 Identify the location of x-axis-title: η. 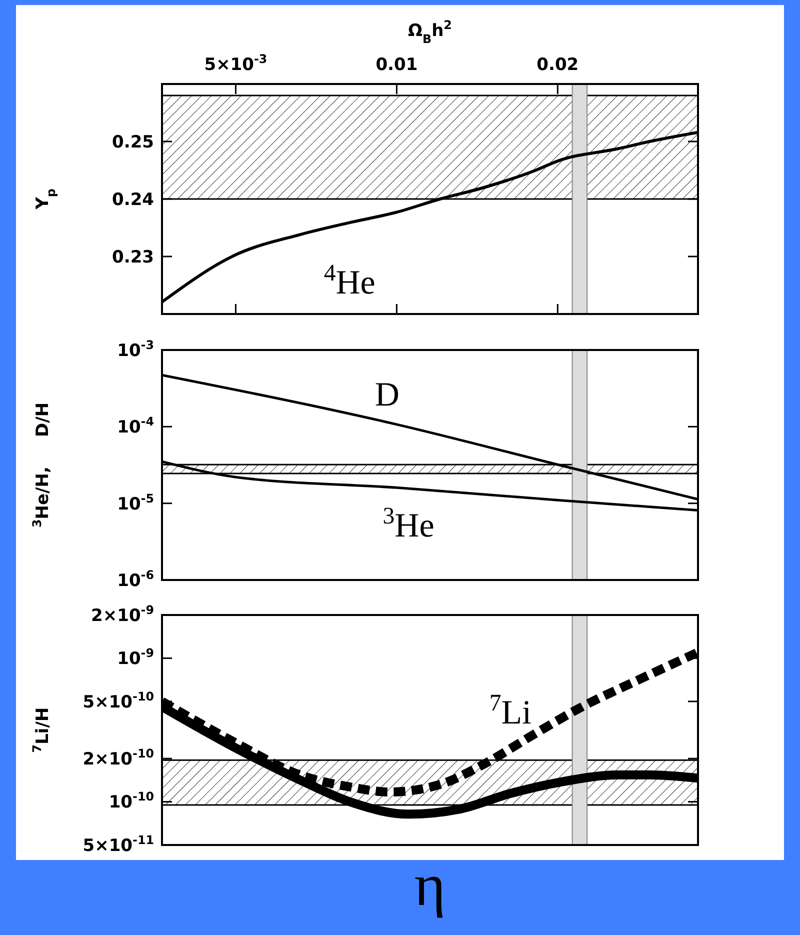
(430, 885).